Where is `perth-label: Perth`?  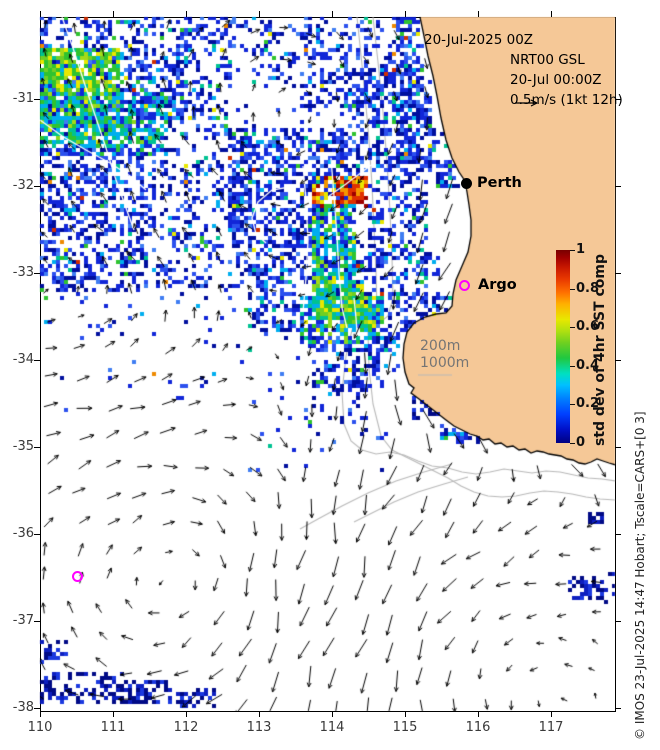
perth-label: Perth is located at coordinates (499, 183).